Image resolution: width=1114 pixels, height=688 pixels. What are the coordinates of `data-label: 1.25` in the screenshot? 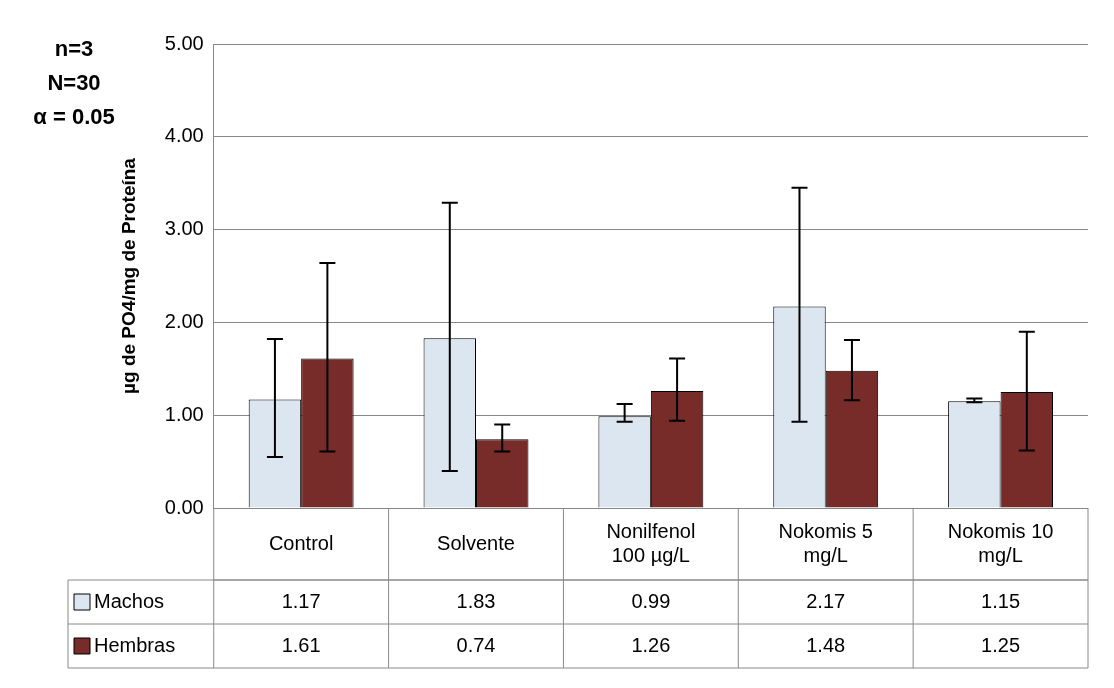 It's located at (1001, 644).